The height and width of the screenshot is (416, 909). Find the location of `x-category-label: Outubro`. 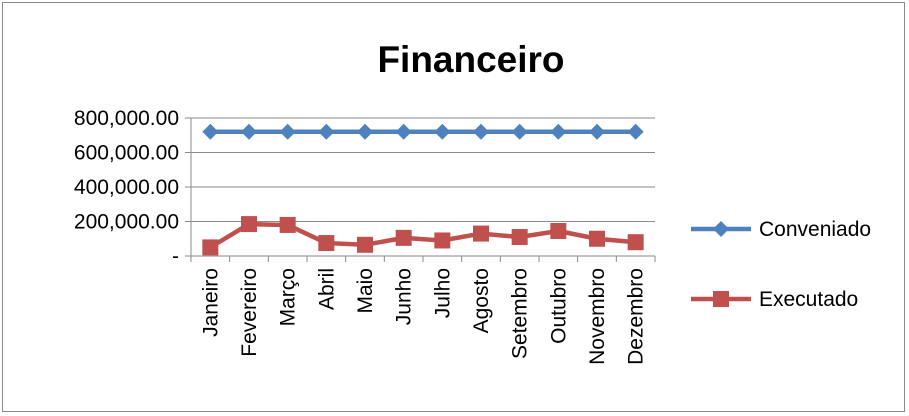

x-category-label: Outubro is located at coordinates (558, 306).